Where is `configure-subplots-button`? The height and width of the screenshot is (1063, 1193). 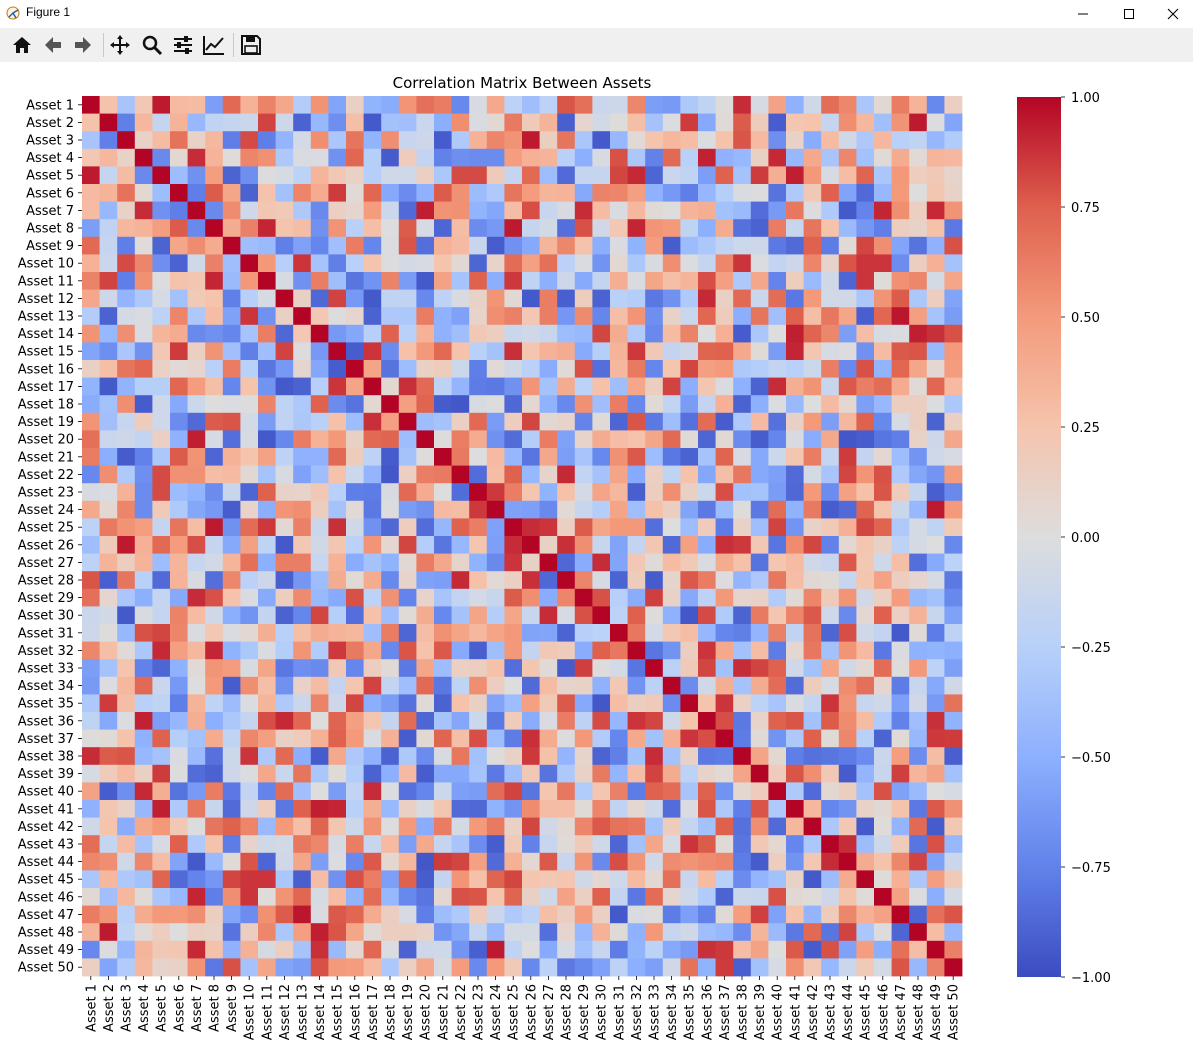
configure-subplots-button is located at coordinates (183, 45).